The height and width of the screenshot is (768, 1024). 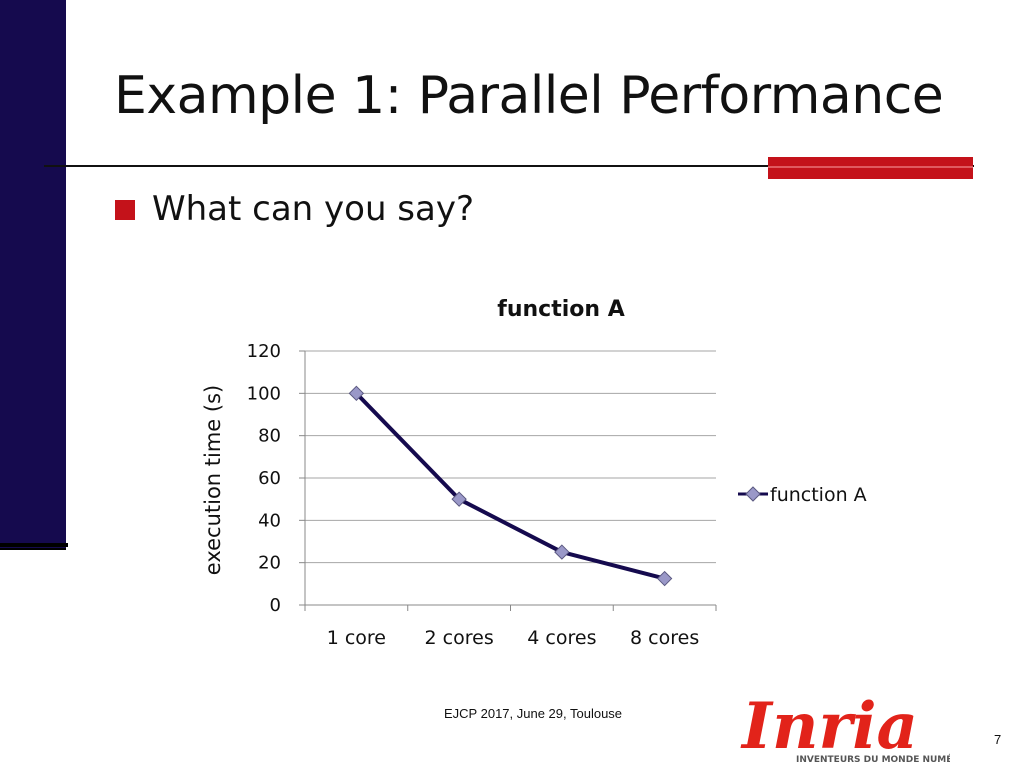 I want to click on legend-marker-icon, so click(x=753, y=494).